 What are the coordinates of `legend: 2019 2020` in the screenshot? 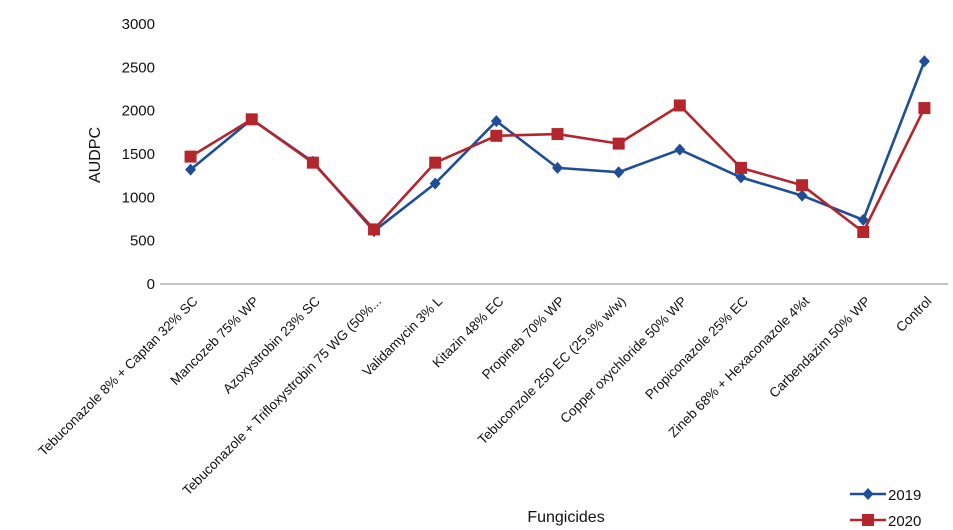 It's located at (885, 508).